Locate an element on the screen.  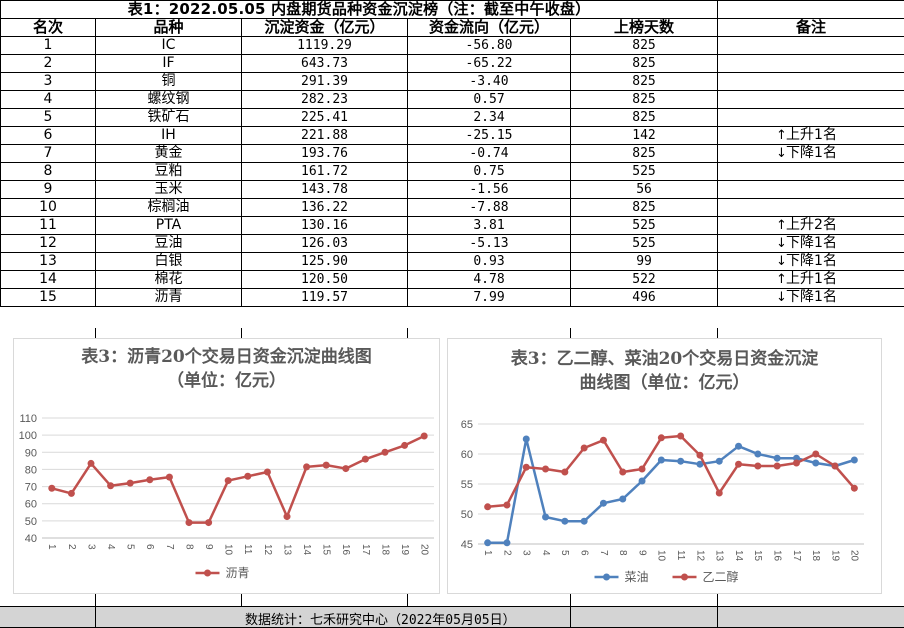
table-row: 14 棉花 120.50 4.78 522 ↑上升1名 is located at coordinates (452, 279).